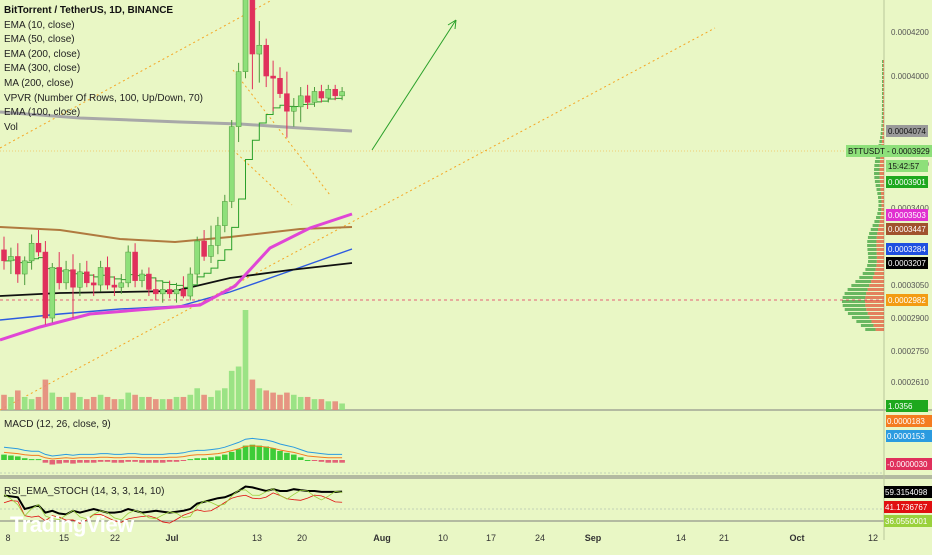  I want to click on stoch-pane-label: RSI_EMA_STOCH (14, 3, 3, 14, 10), so click(84, 491).